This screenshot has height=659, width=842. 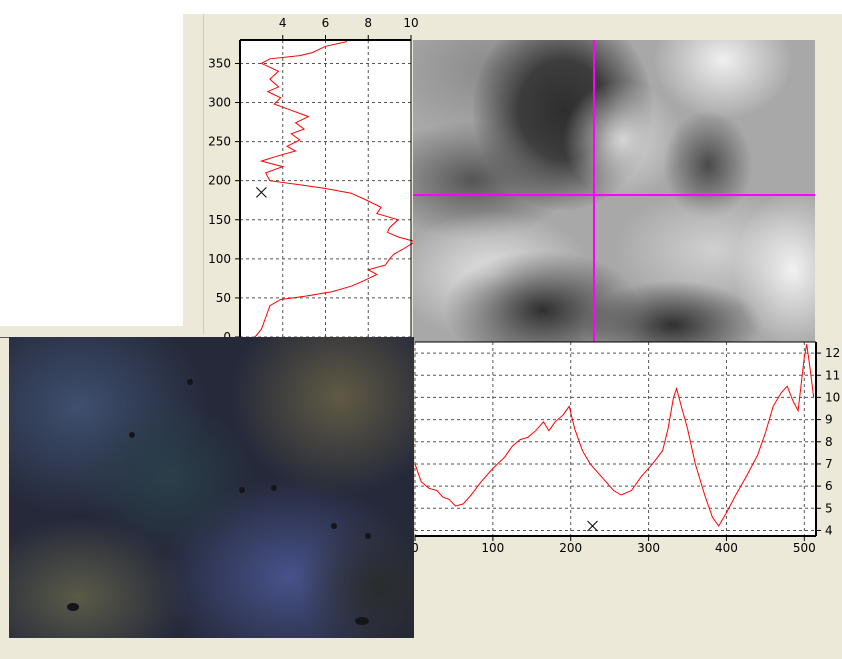 I want to click on vertical-profile-ticks: 46810050100150200250300350, so click(x=313, y=180).